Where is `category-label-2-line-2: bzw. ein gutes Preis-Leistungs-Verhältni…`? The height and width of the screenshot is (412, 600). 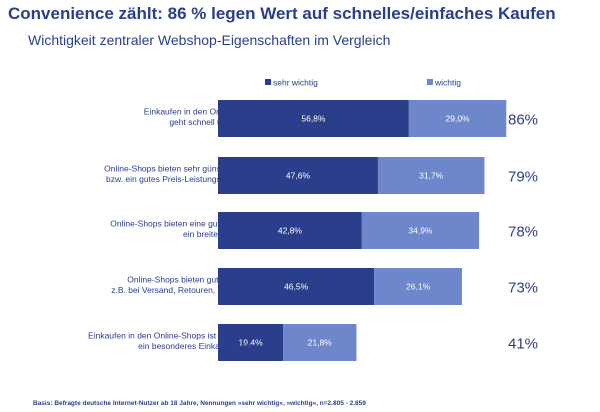 category-label-2-line-2: bzw. ein gutes Preis-Leistungs-Verhältni… is located at coordinates (183, 179).